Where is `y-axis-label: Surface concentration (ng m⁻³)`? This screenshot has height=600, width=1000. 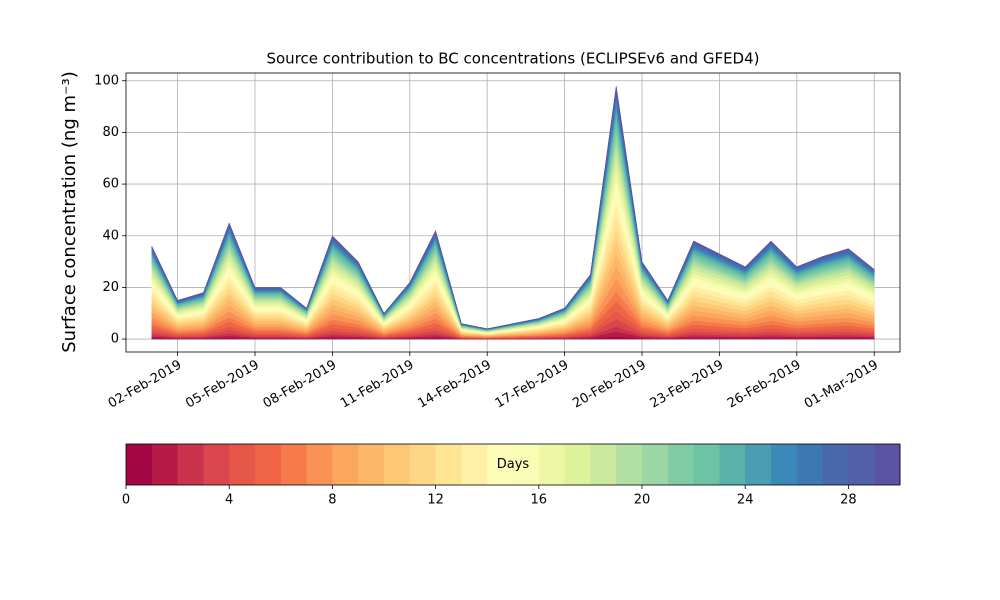 y-axis-label: Surface concentration (ng m⁻³) is located at coordinates (69, 212).